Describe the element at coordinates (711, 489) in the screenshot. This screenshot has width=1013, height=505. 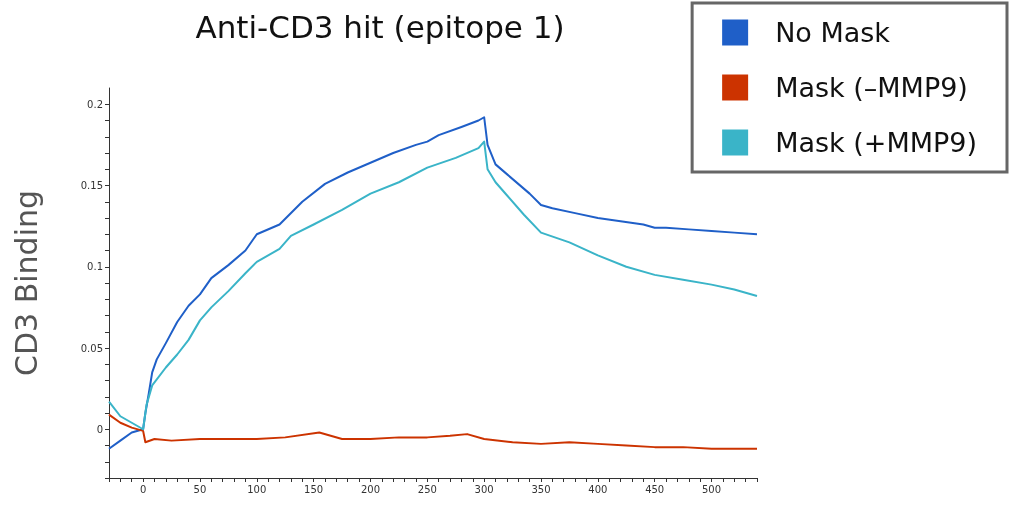
I see `x-tick-label: 500` at that location.